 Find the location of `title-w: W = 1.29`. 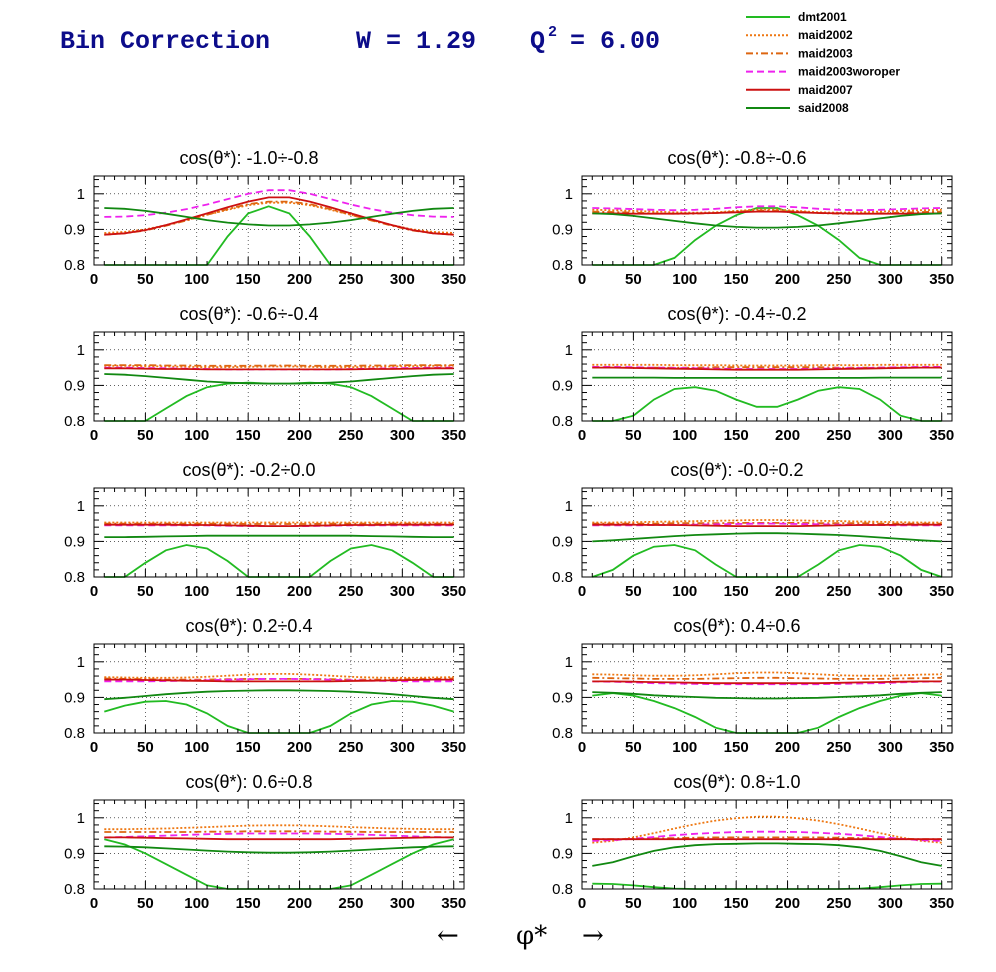

title-w: W = 1.29 is located at coordinates (416, 41).